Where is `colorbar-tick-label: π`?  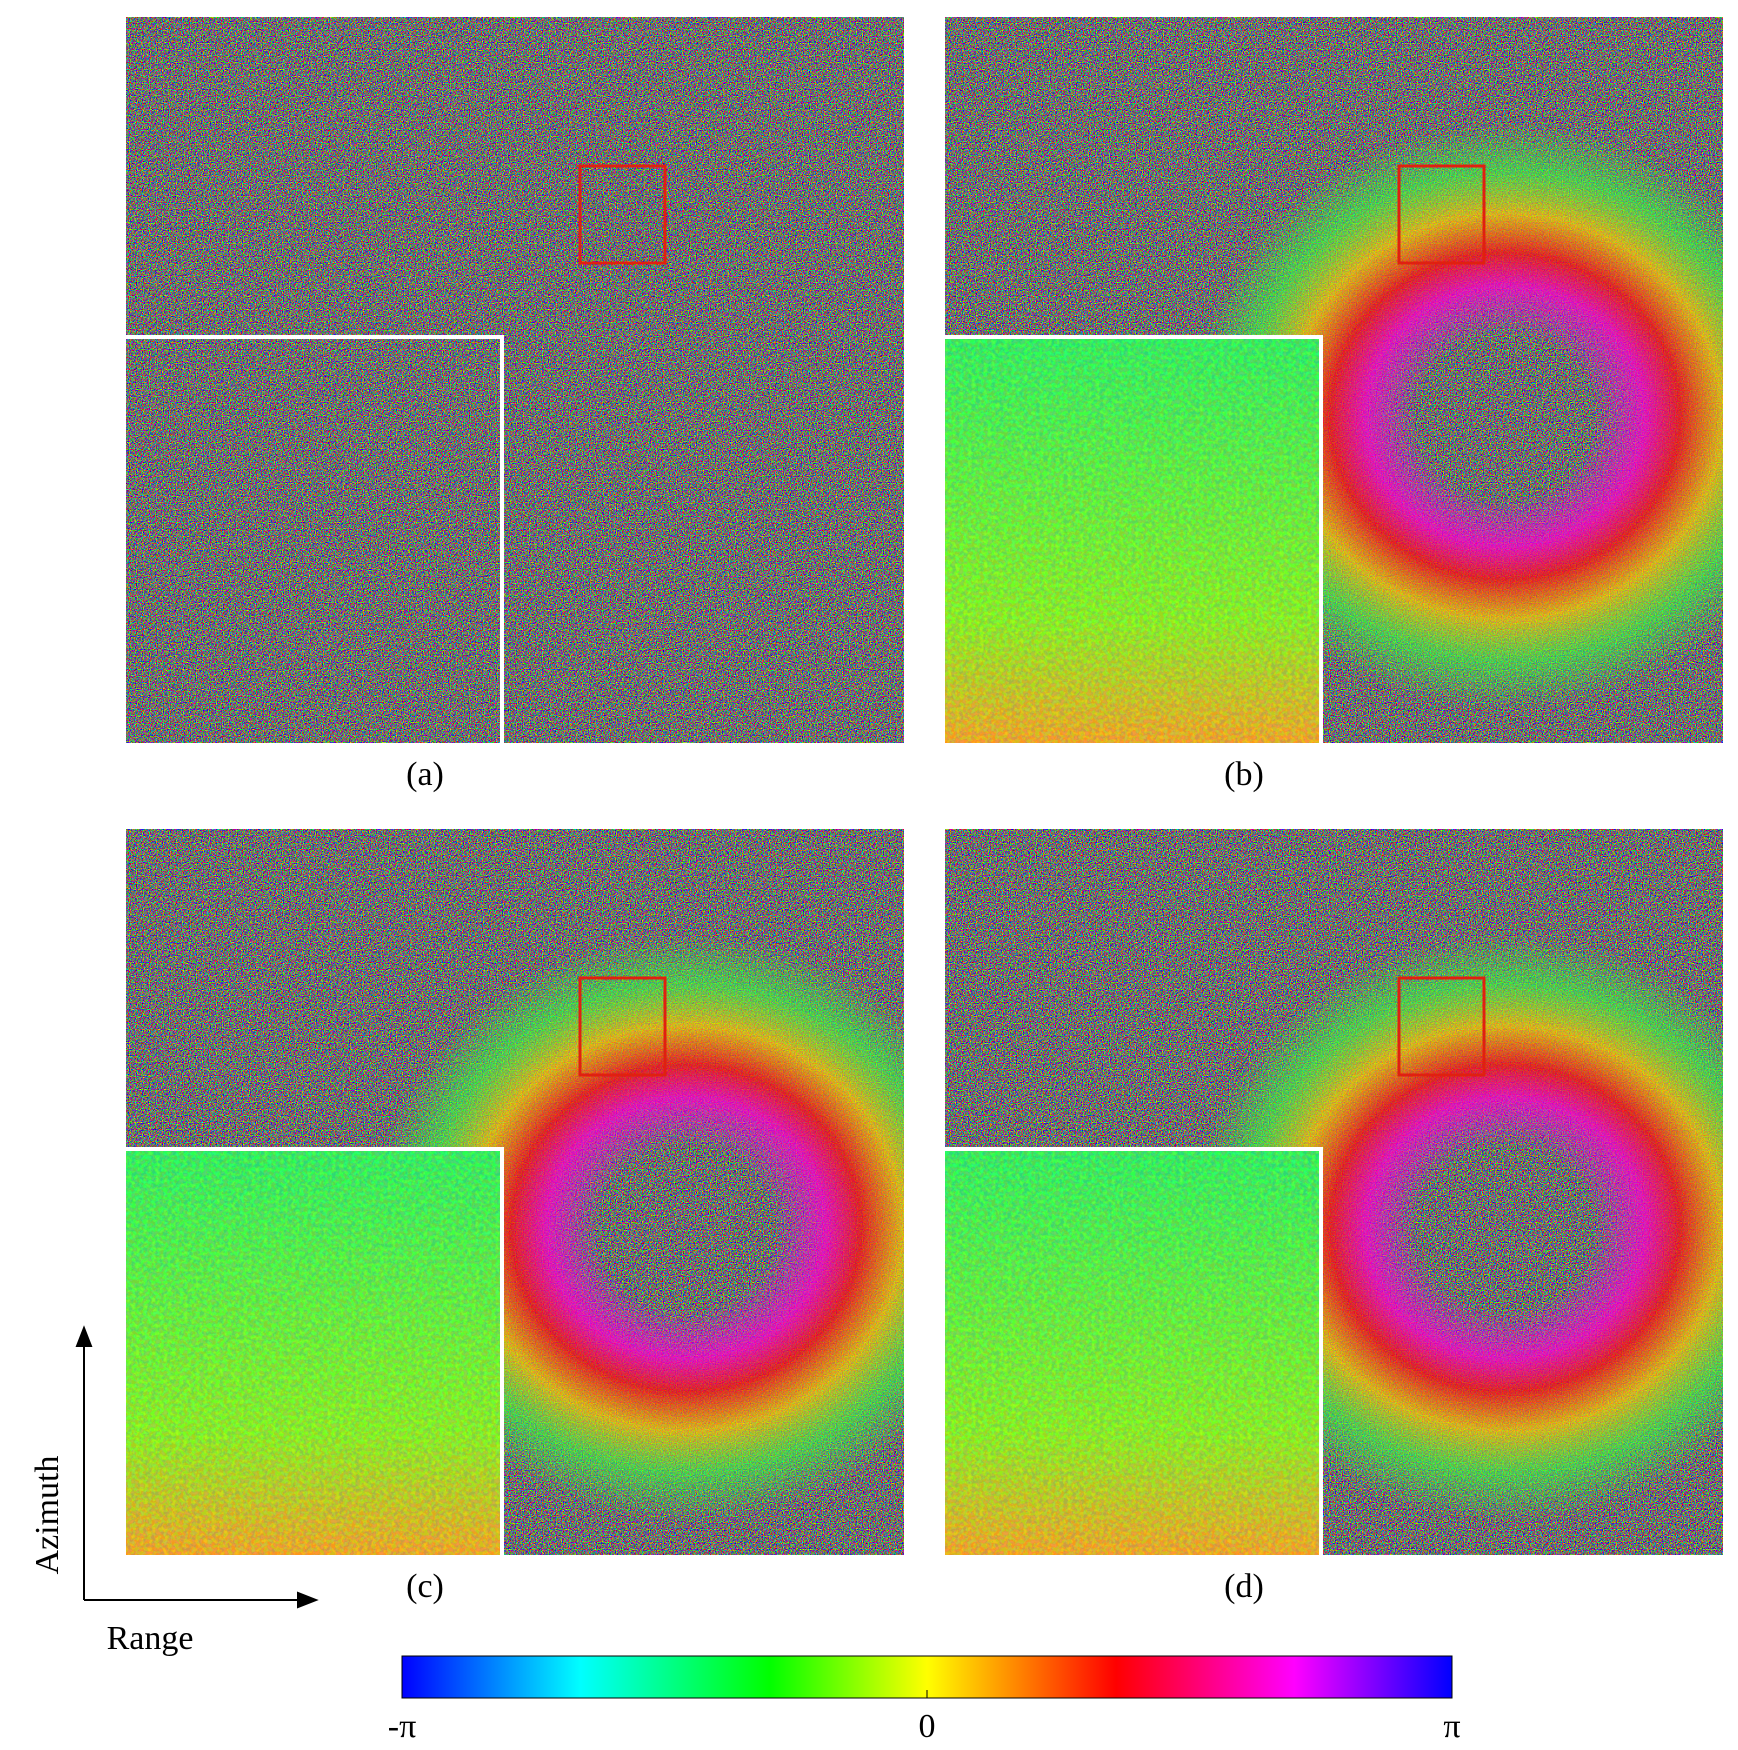 colorbar-tick-label: π is located at coordinates (1451, 1726).